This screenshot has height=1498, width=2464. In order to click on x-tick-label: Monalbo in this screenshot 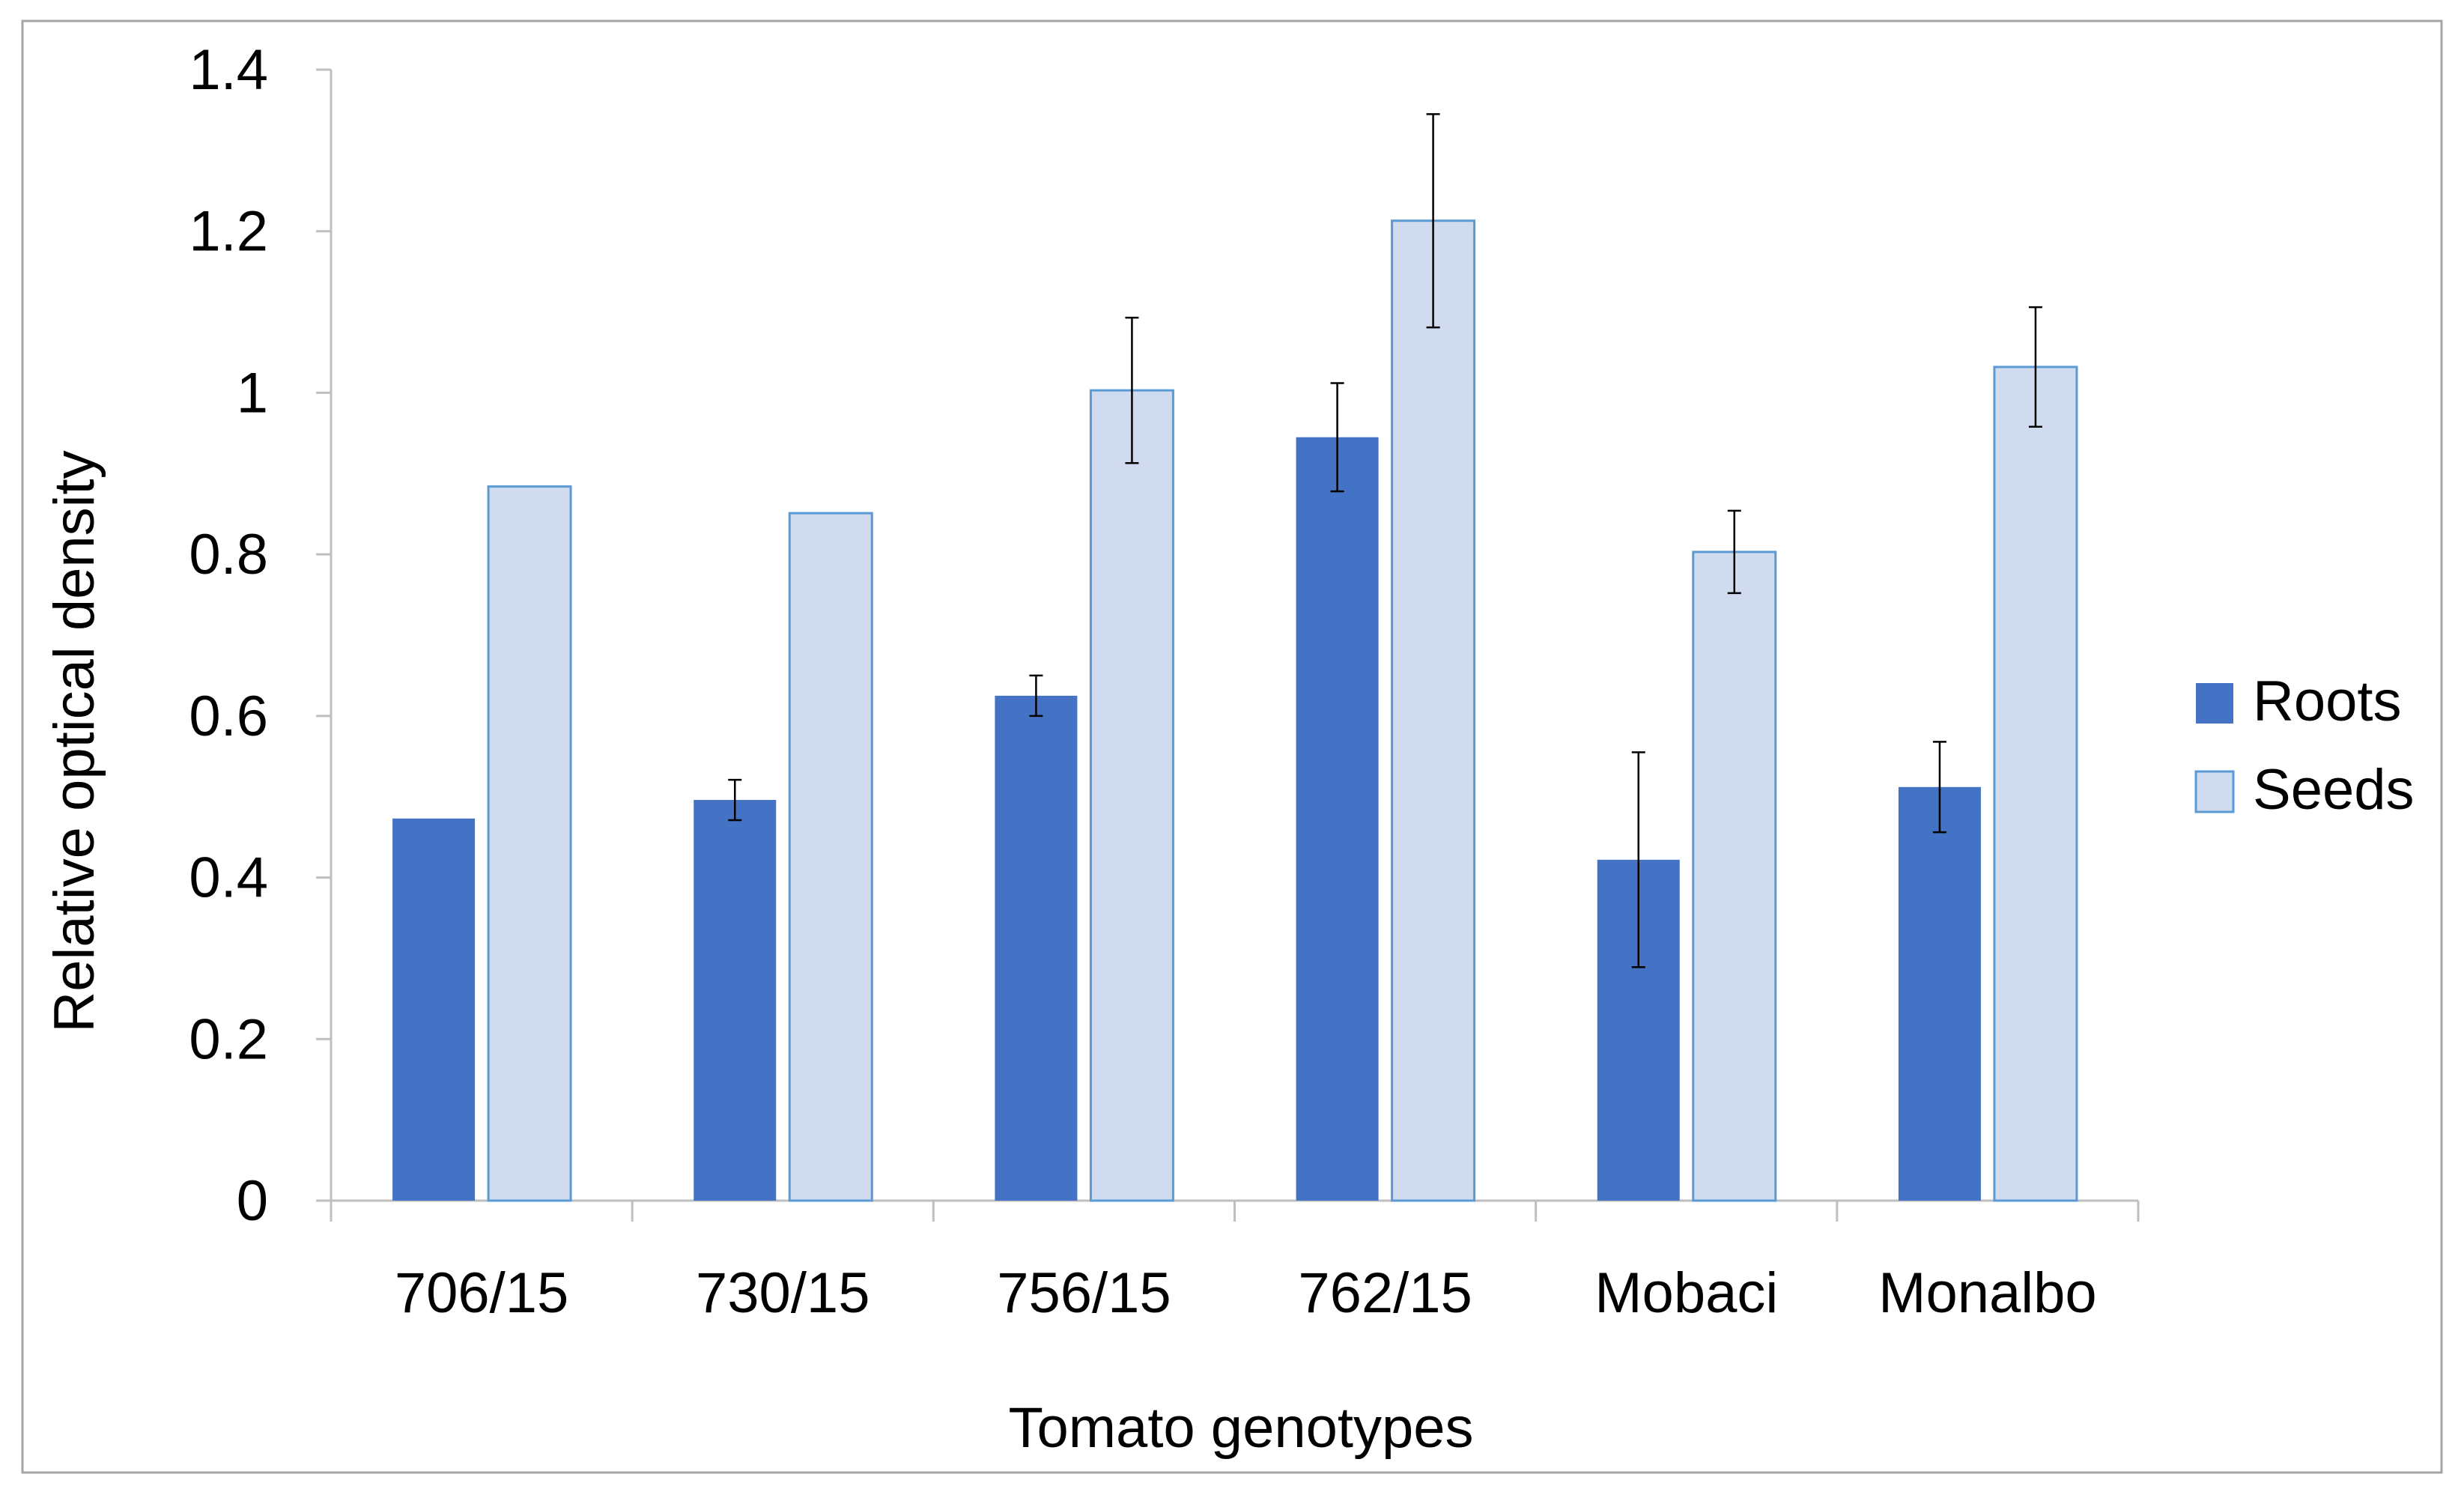, I will do `click(1987, 1293)`.